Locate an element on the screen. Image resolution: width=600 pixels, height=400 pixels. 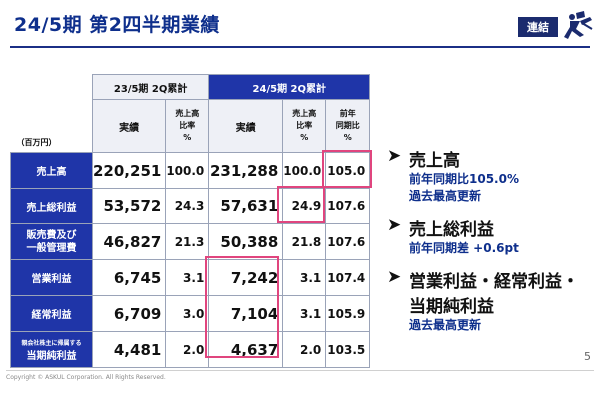
cell-yoy: 103.5 is located at coordinates (348, 349).